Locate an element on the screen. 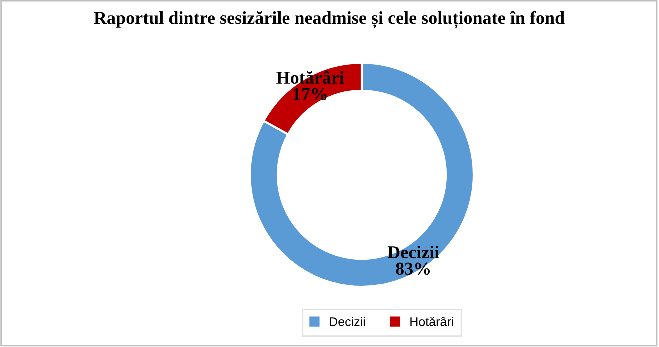 The image size is (659, 347). legend-label: Decizii is located at coordinates (348, 321).